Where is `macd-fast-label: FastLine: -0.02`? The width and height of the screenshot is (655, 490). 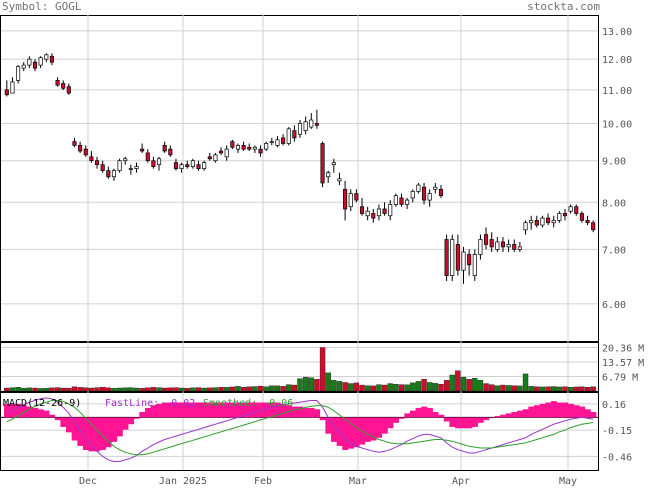 macd-fast-label: FastLine: -0.02 is located at coordinates (150, 403).